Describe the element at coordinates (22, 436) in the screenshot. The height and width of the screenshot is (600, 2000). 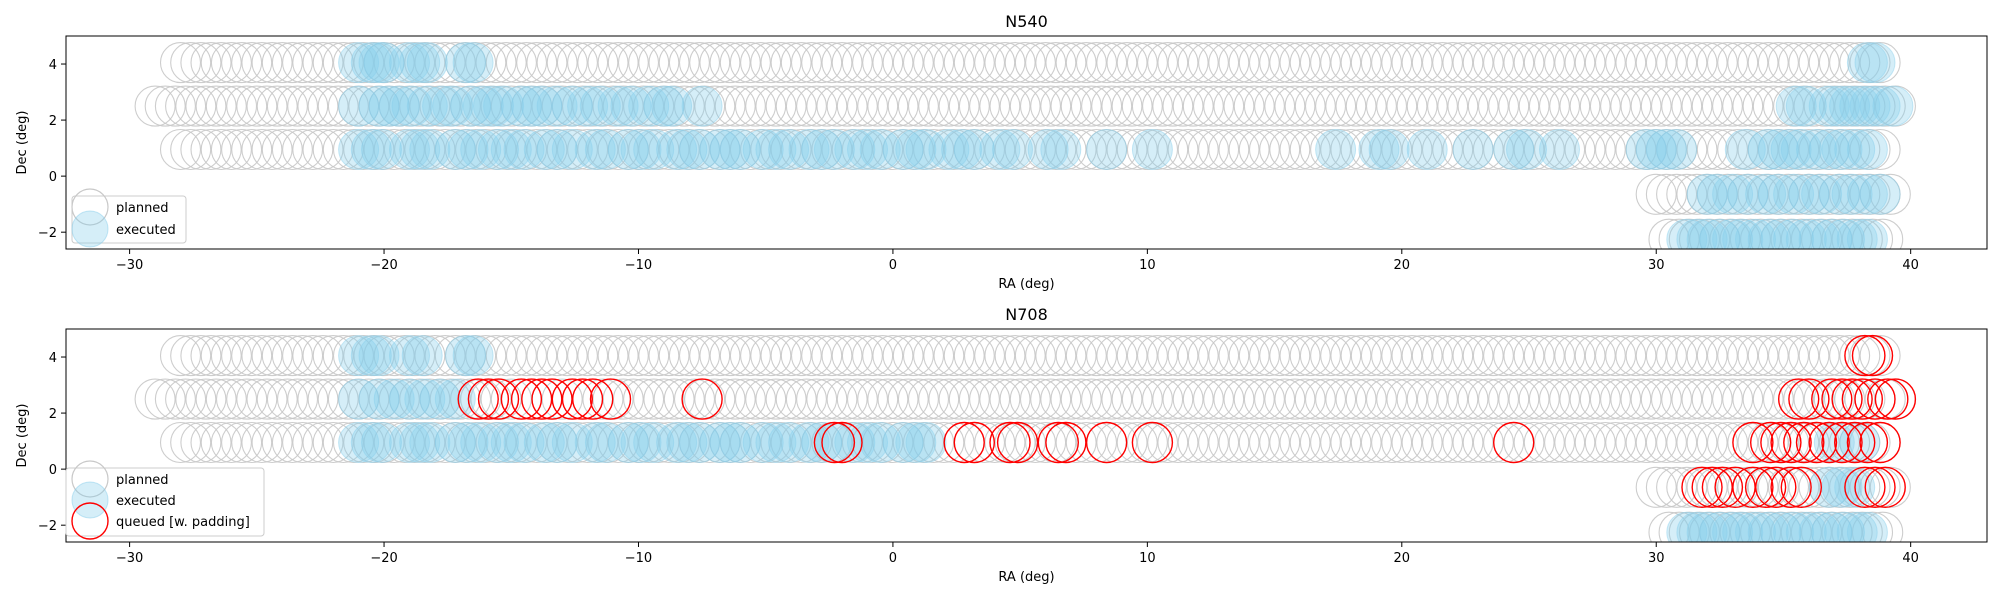
I see `y-axis-label: Dec (deg)` at that location.